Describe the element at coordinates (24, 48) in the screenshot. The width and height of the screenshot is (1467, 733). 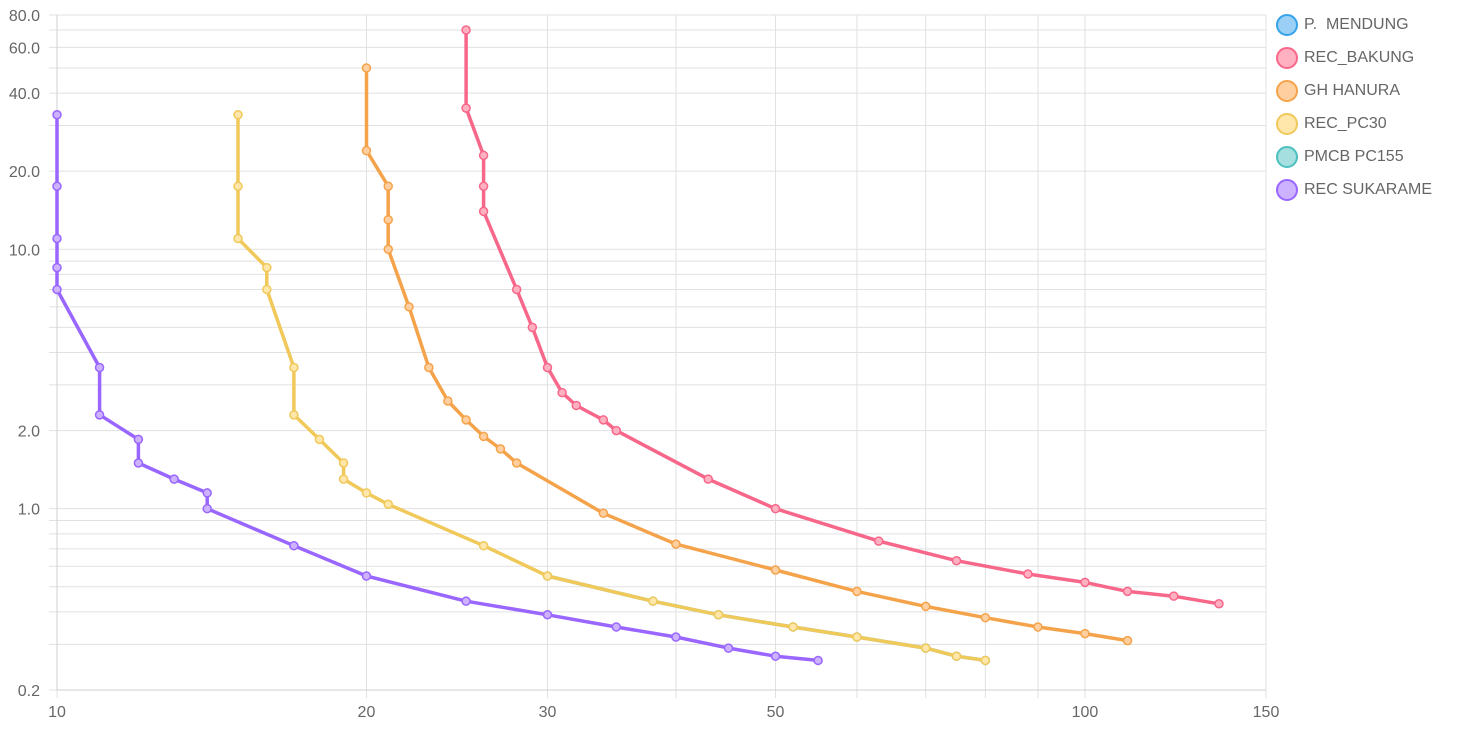
I see `y-tick-label: 60.0` at that location.